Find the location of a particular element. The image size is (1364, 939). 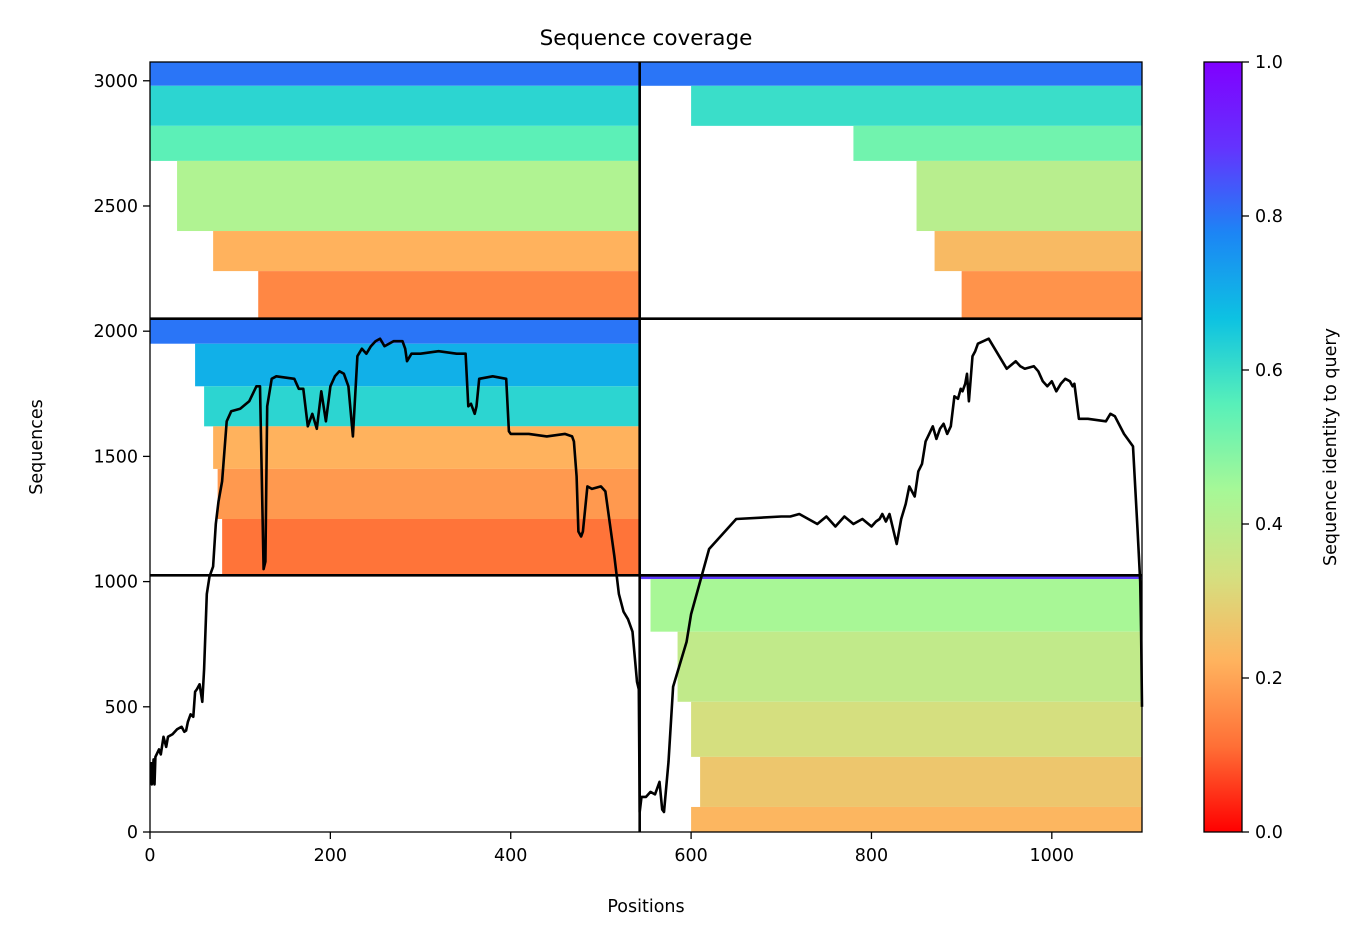

y-axis-ticks: 0 500 1000 1500 2000 2500 3000 is located at coordinates (121, 457).